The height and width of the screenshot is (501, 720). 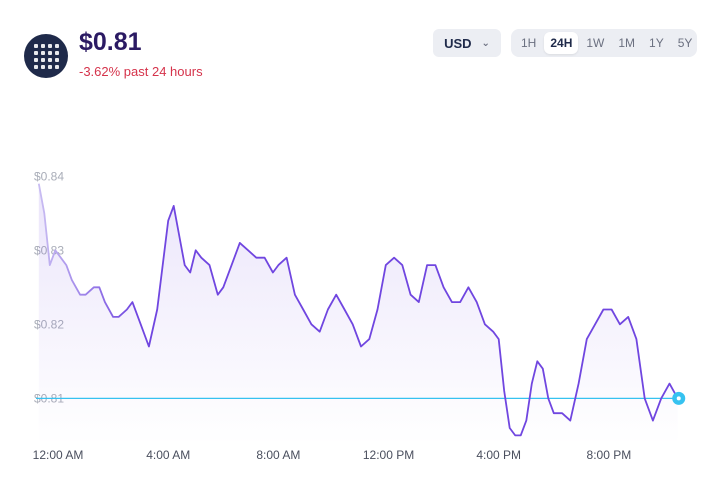 I want to click on x-tick-label: 8:00 PM, so click(x=609, y=455).